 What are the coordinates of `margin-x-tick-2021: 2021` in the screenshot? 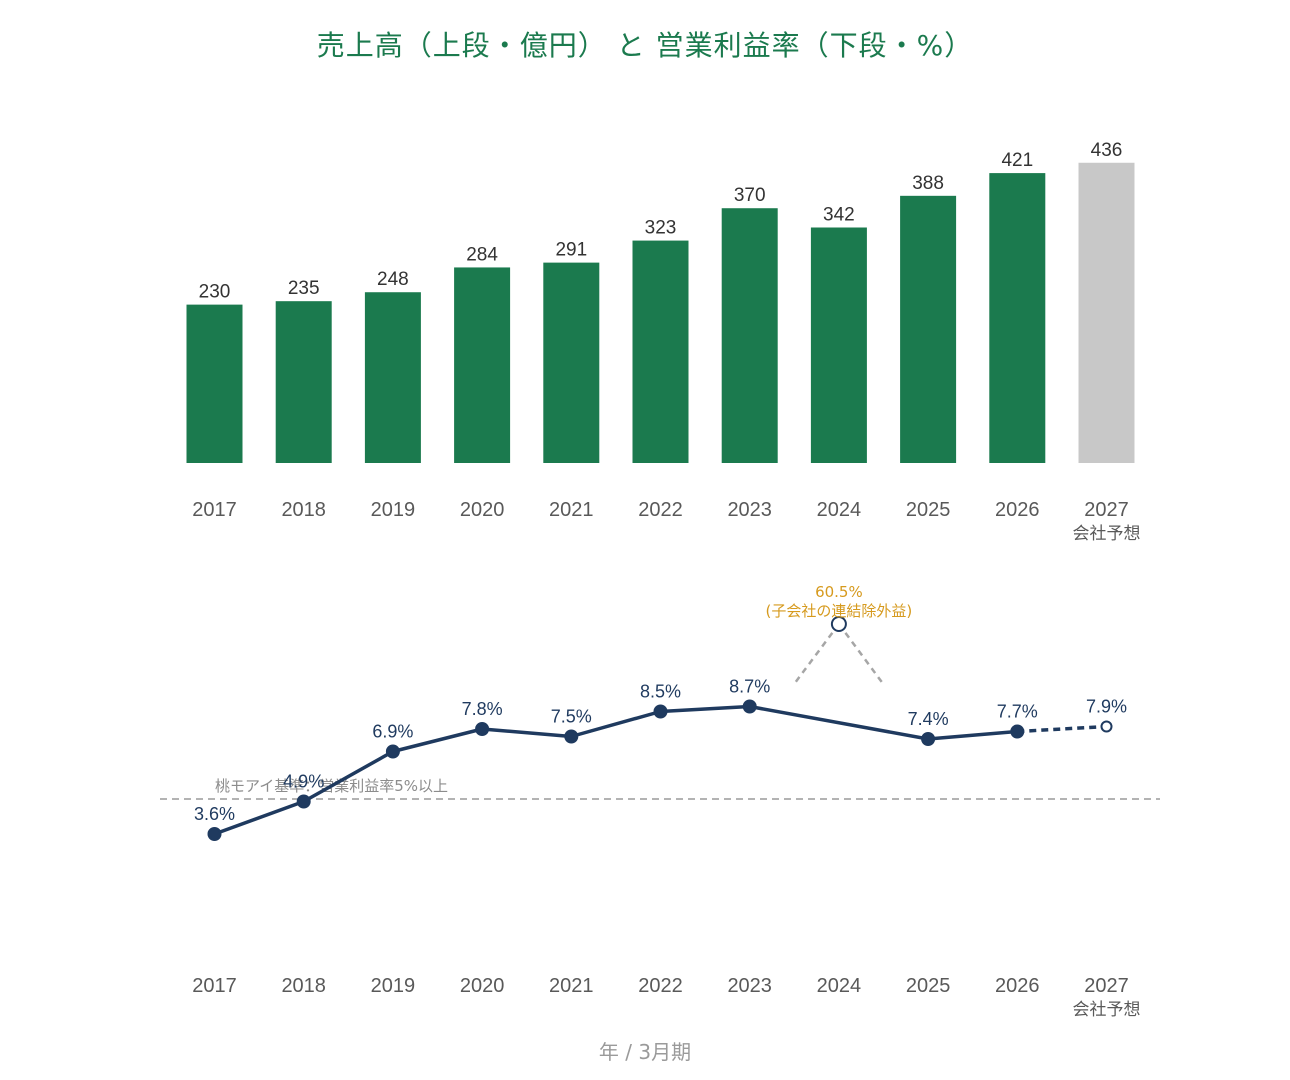 It's located at (571, 986).